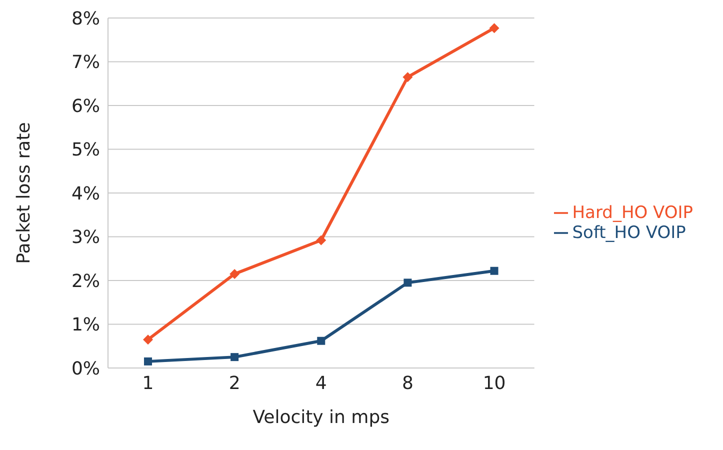 This screenshot has width=723, height=450. Describe the element at coordinates (321, 417) in the screenshot. I see `x-axis-title: Velocity in mps` at that location.